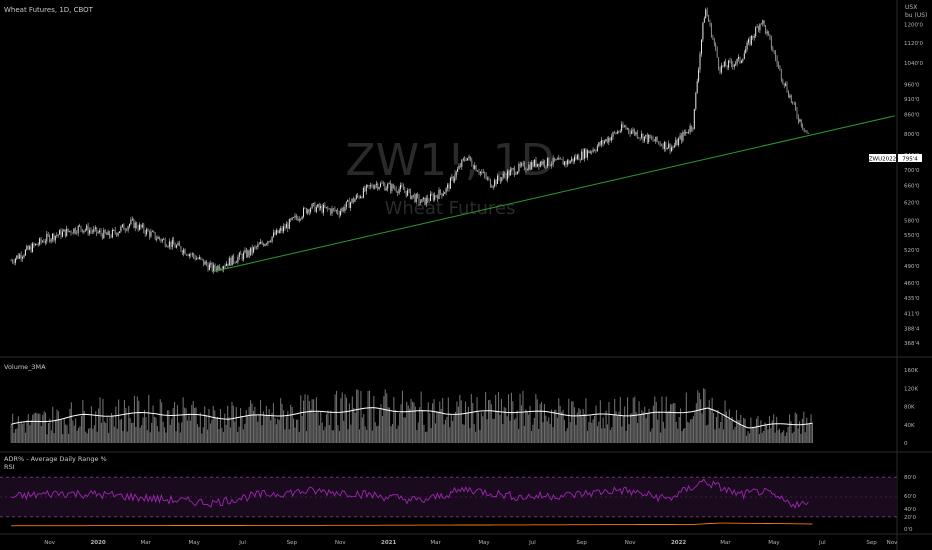 The width and height of the screenshot is (932, 550). Describe the element at coordinates (912, 135) in the screenshot. I see `price-tick-label: 800'0` at that location.